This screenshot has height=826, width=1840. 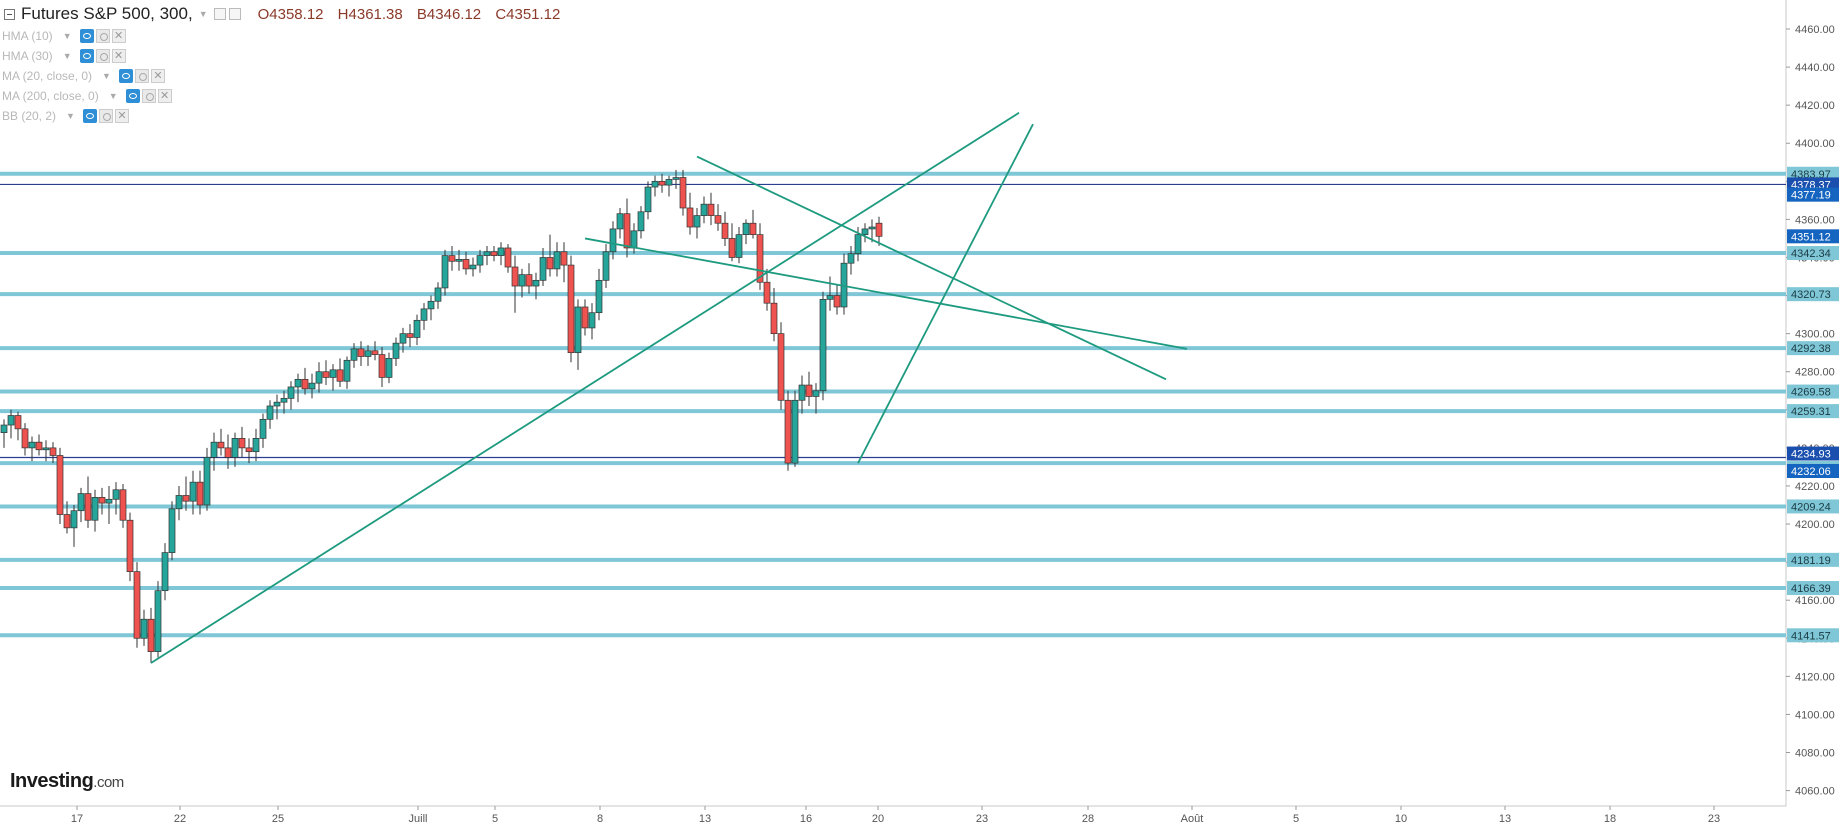 I want to click on indicator-row: HMA (10) ▼ ✕, so click(x=87, y=36).